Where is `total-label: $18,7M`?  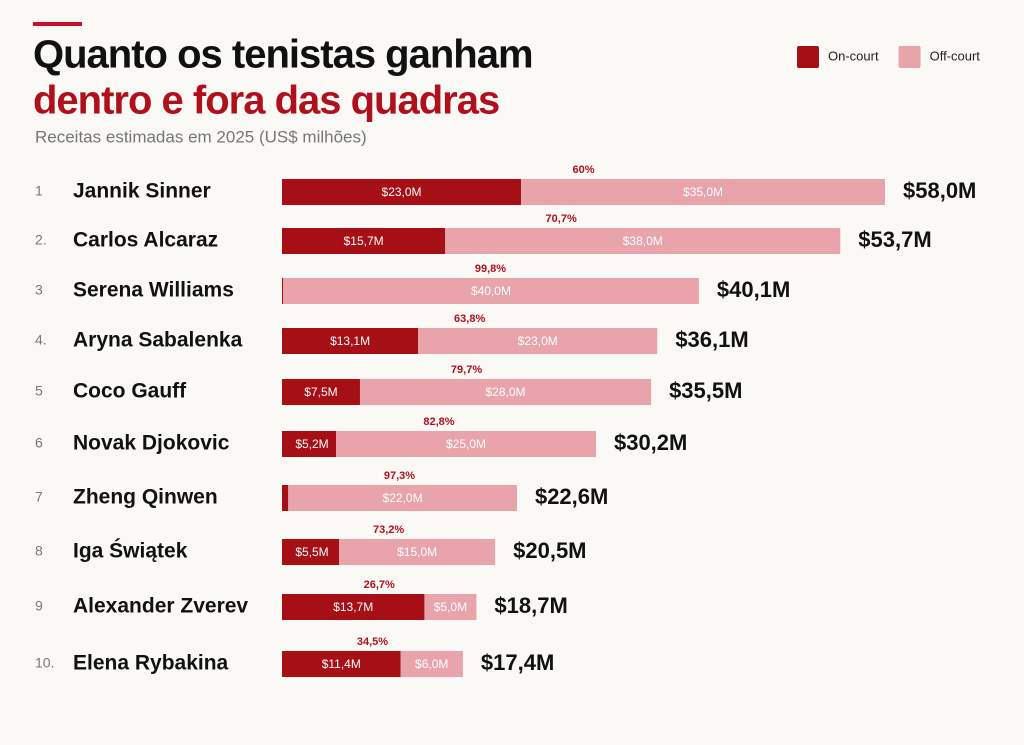
total-label: $18,7M is located at coordinates (530, 605).